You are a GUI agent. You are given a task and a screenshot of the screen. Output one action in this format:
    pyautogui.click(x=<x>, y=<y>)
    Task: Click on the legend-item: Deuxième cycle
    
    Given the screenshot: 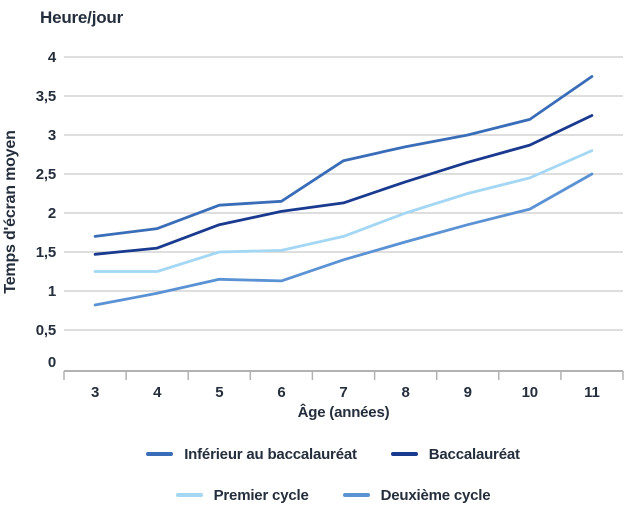 What is the action you would take?
    pyautogui.click(x=416, y=495)
    